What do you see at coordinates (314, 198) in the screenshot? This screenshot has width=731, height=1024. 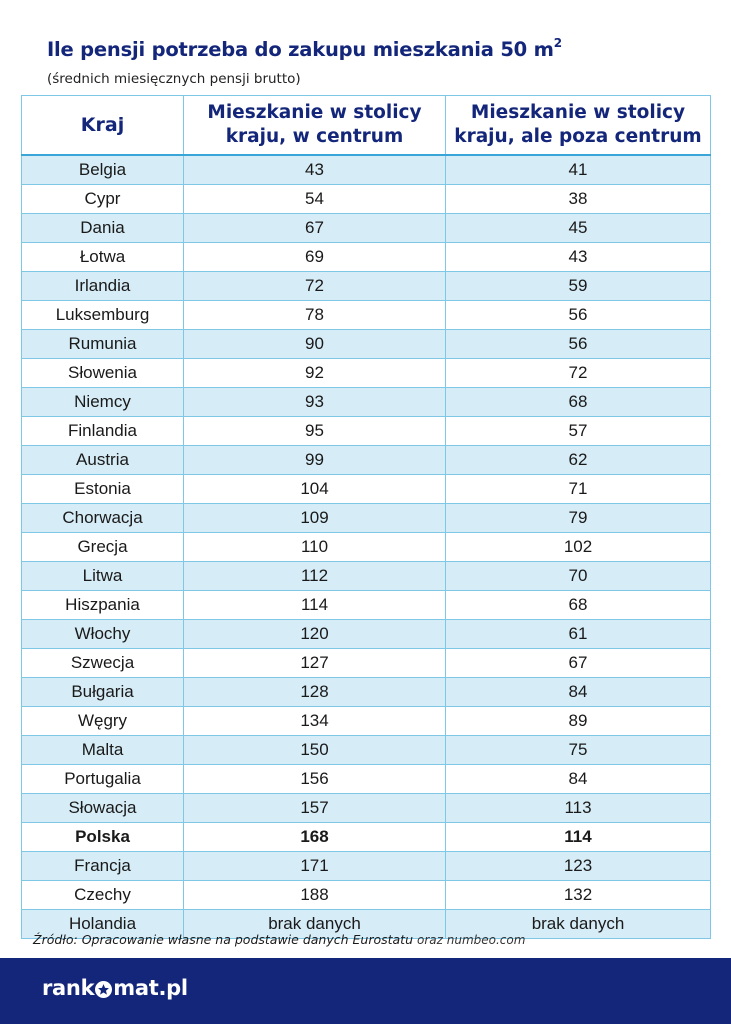 I see `cell-center: 54` at bounding box center [314, 198].